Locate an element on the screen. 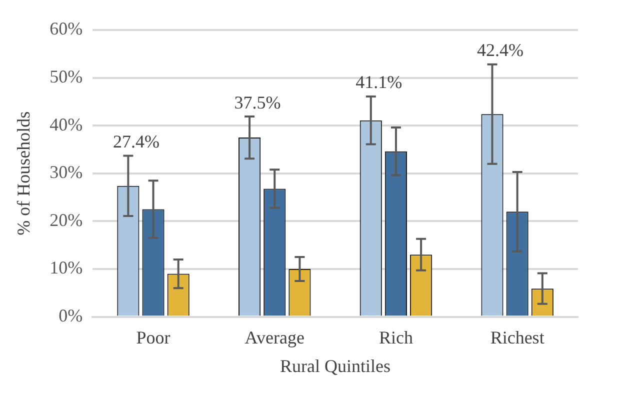  x-tick-label: Richest is located at coordinates (517, 337).